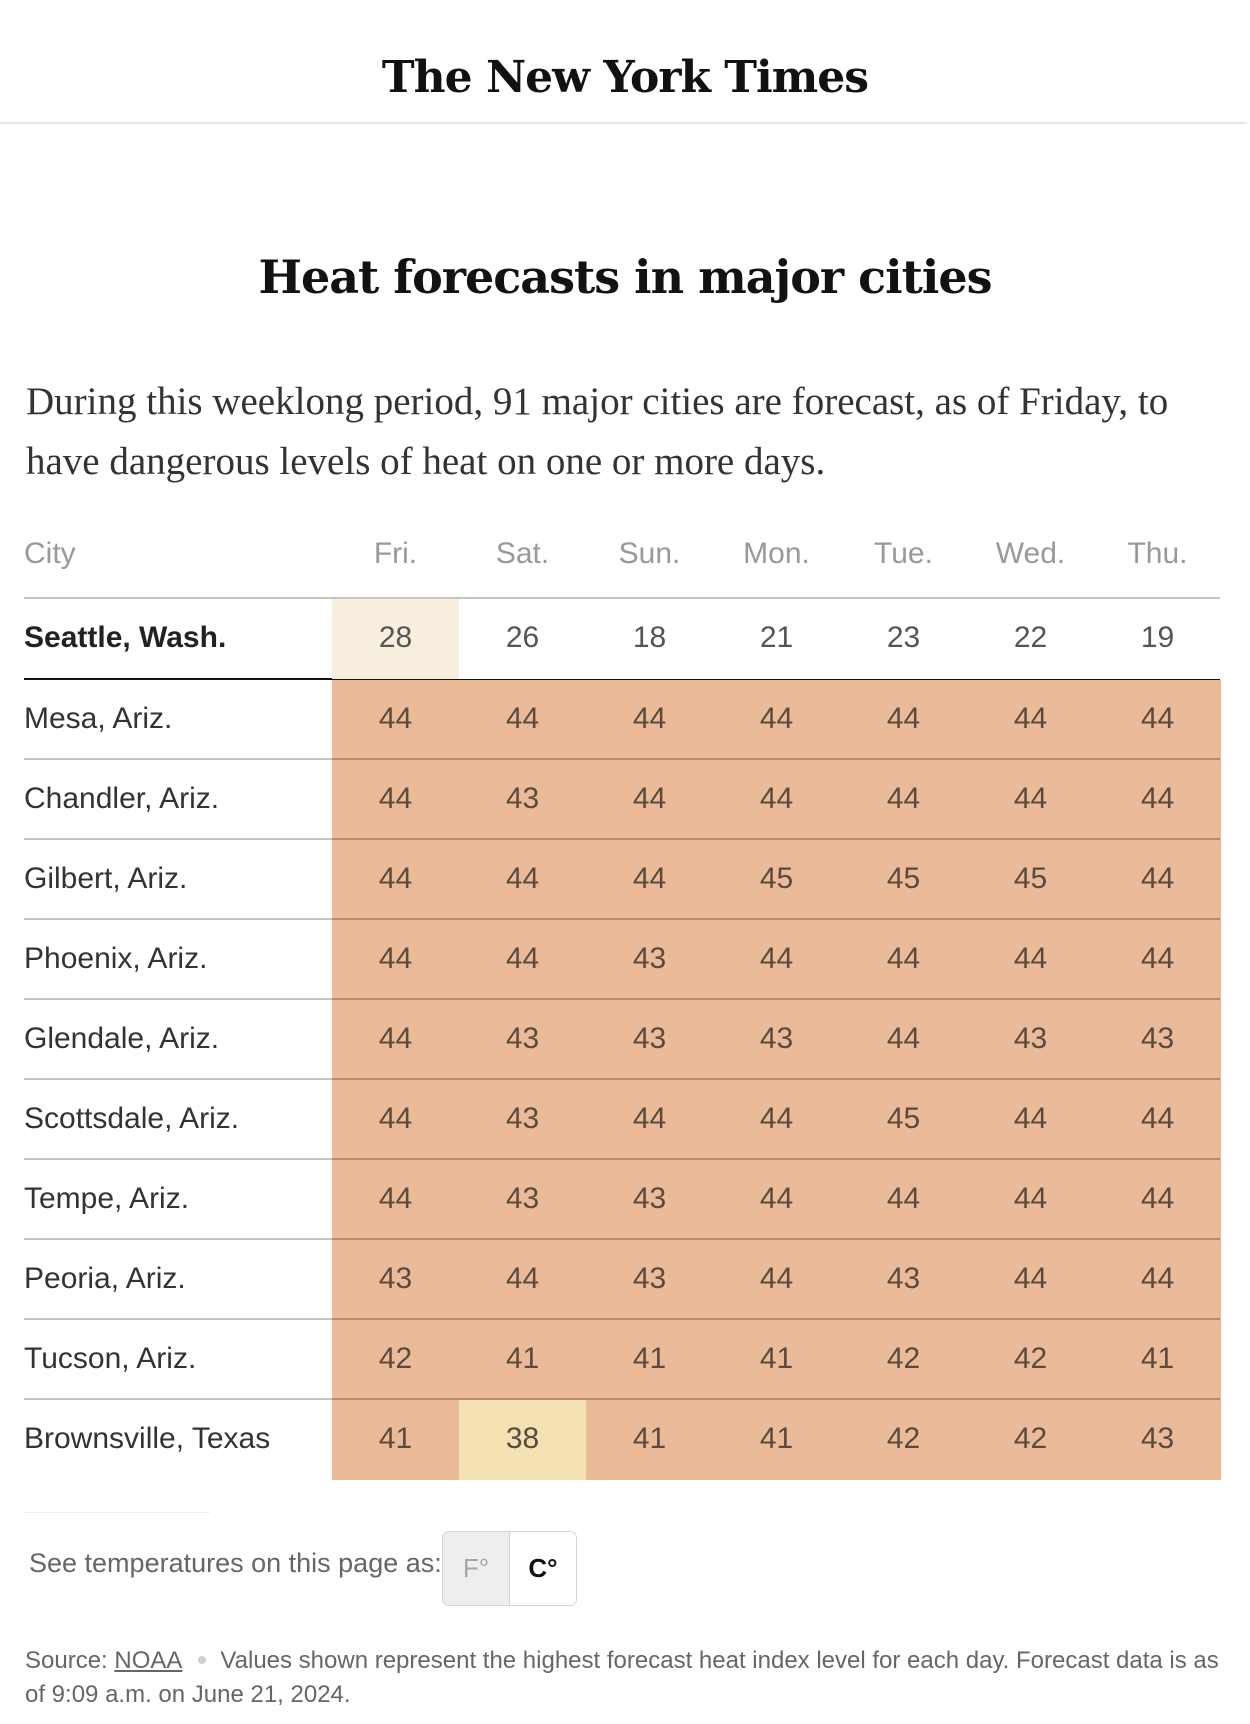 The height and width of the screenshot is (1724, 1250). I want to click on city-name: Tucson, Ariz., so click(110, 1358).